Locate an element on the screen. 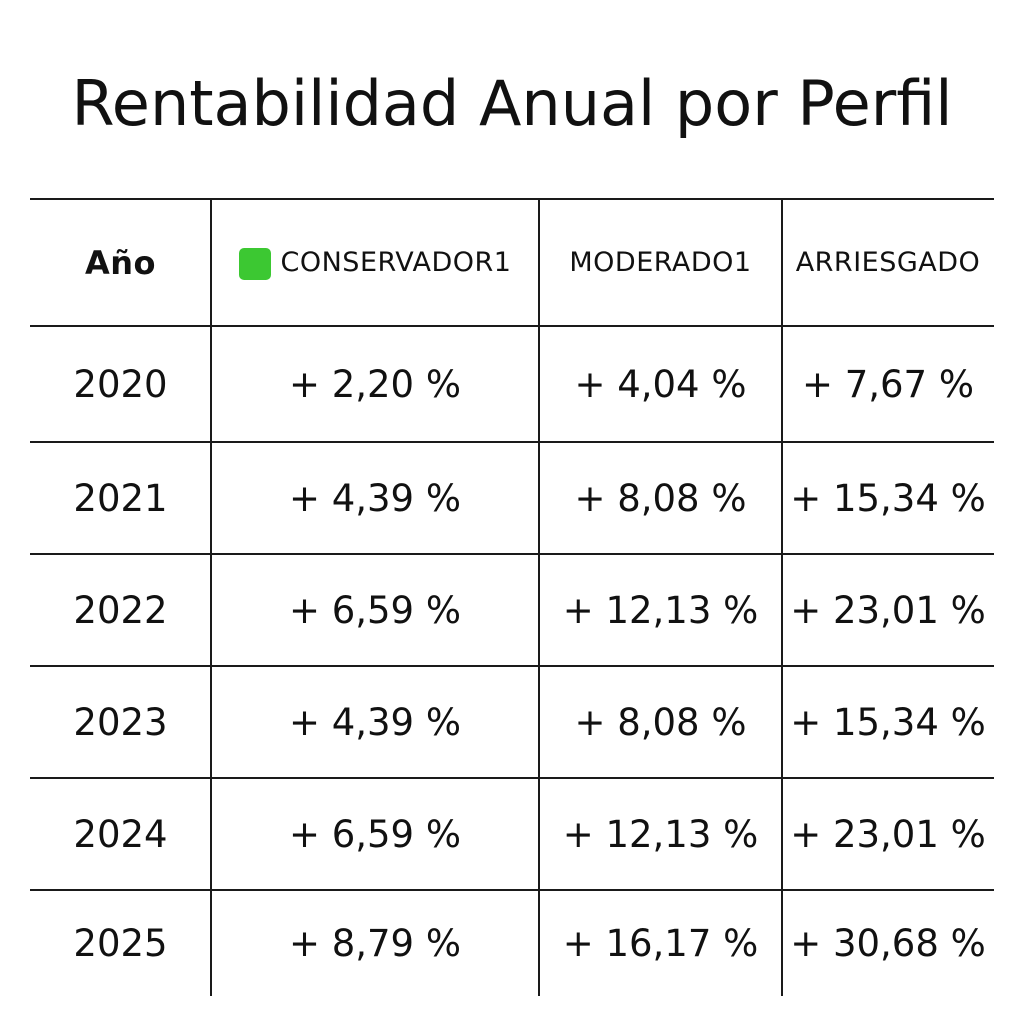 The height and width of the screenshot is (1024, 1024). value-cell: + 16,17 % is located at coordinates (660, 943).